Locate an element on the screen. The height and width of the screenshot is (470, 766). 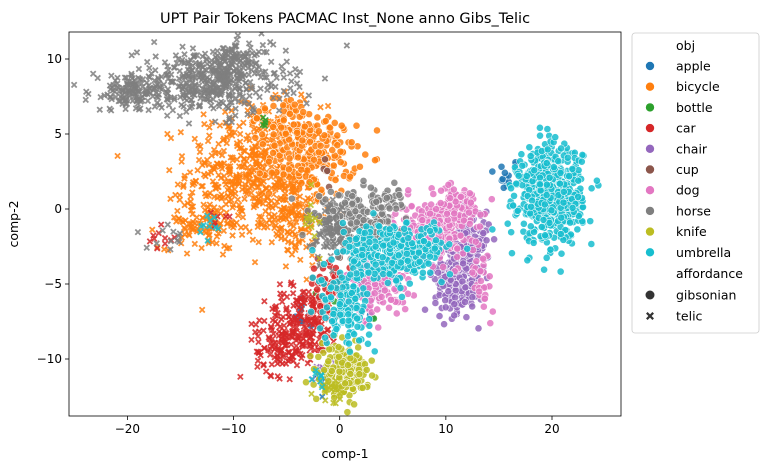
legend-marker-gibsonian is located at coordinates (650, 295).